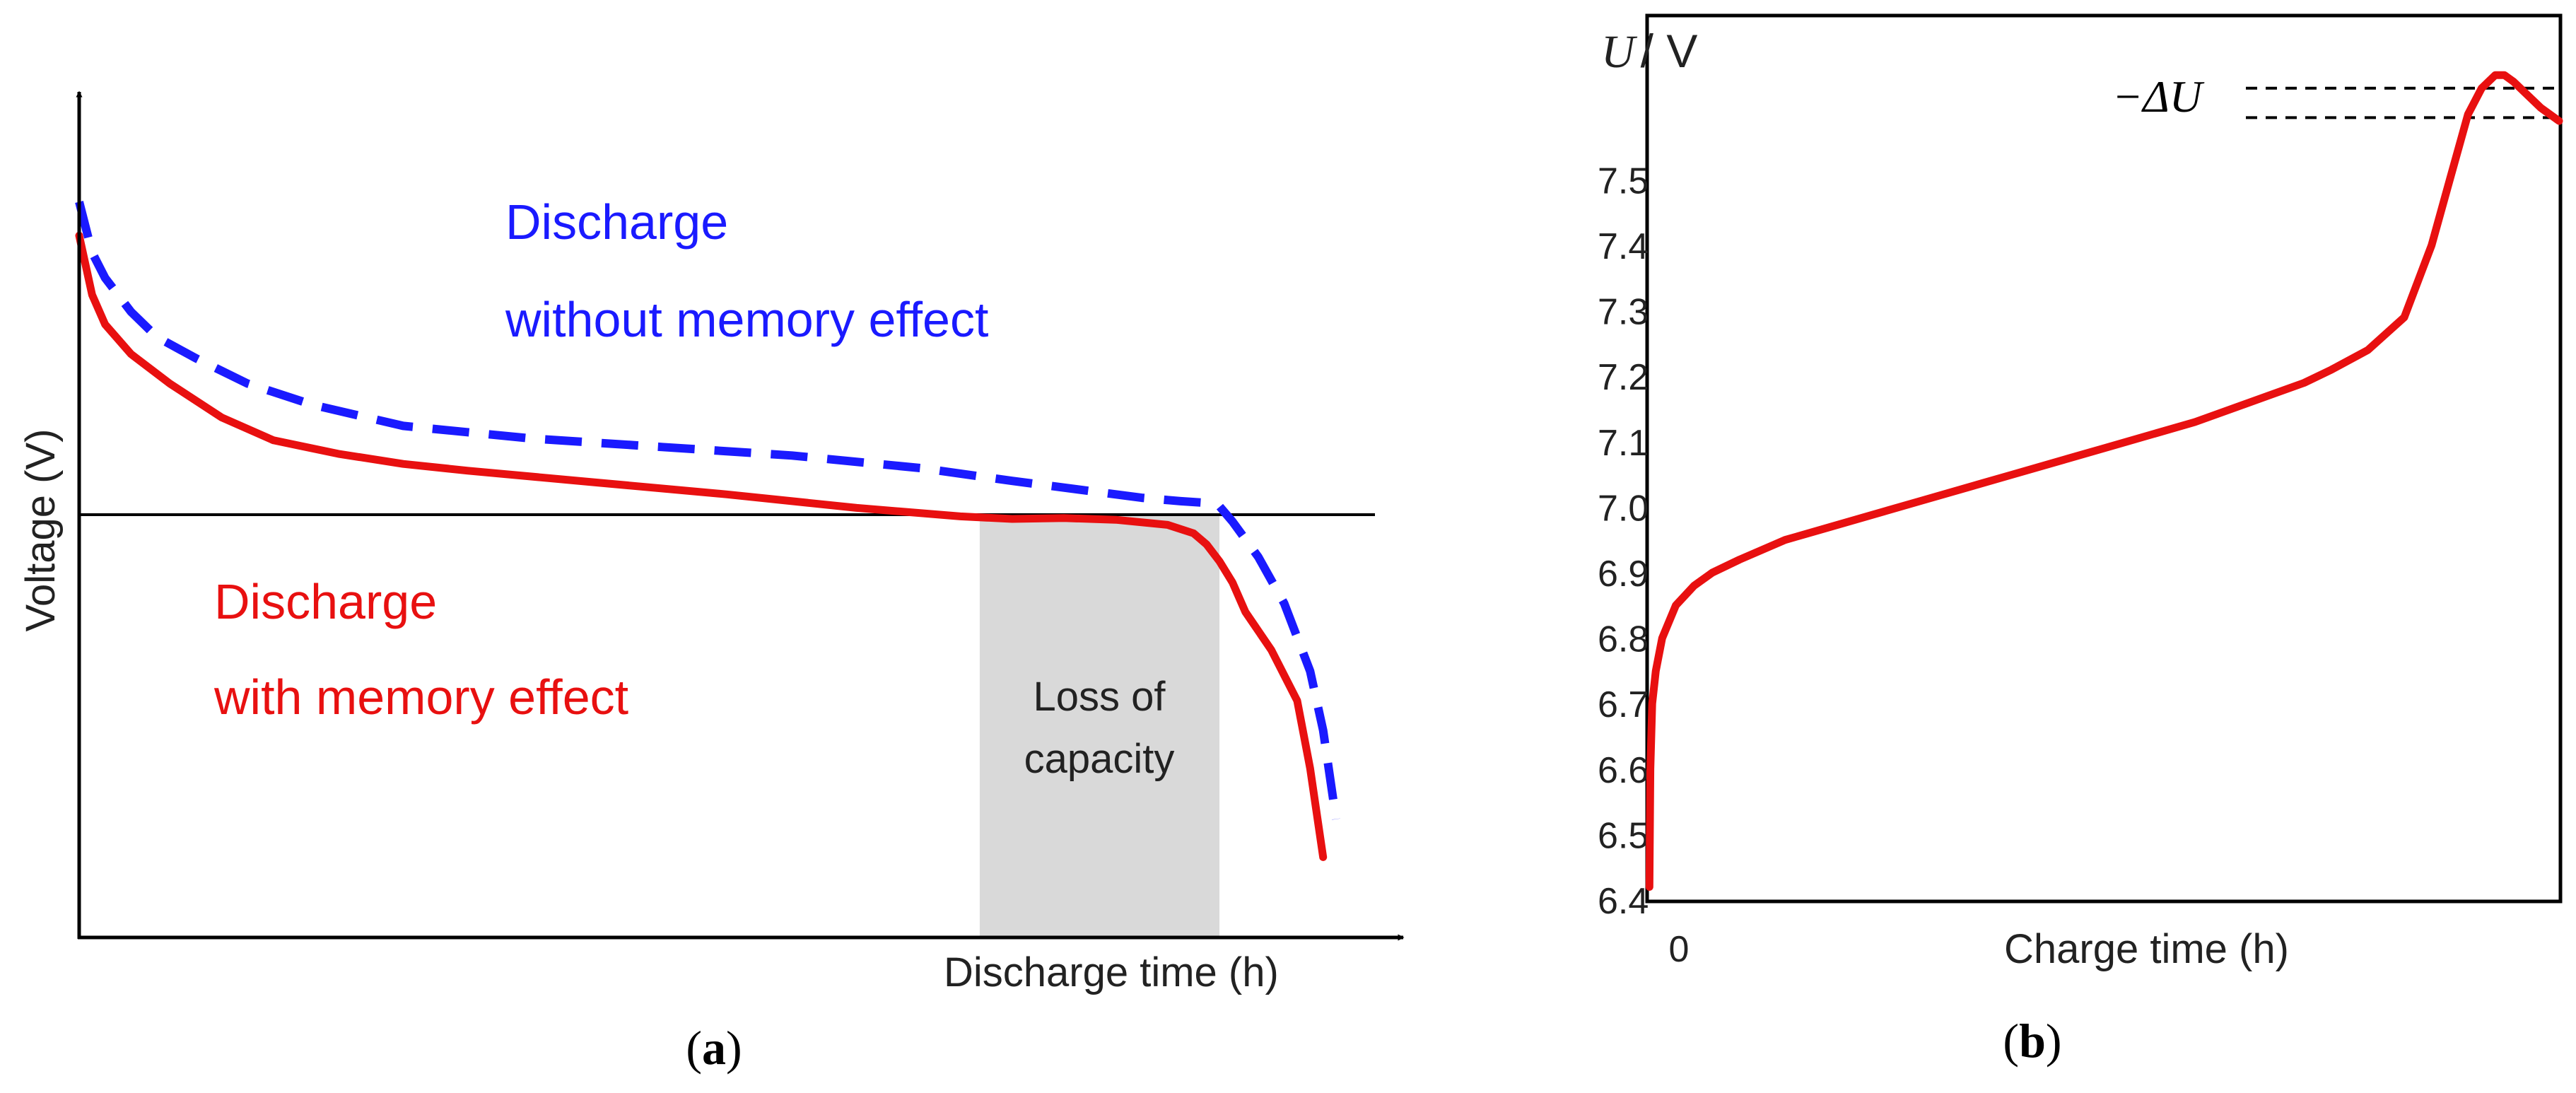  What do you see at coordinates (1624, 180) in the screenshot?
I see `y-tick-label: 7.5` at bounding box center [1624, 180].